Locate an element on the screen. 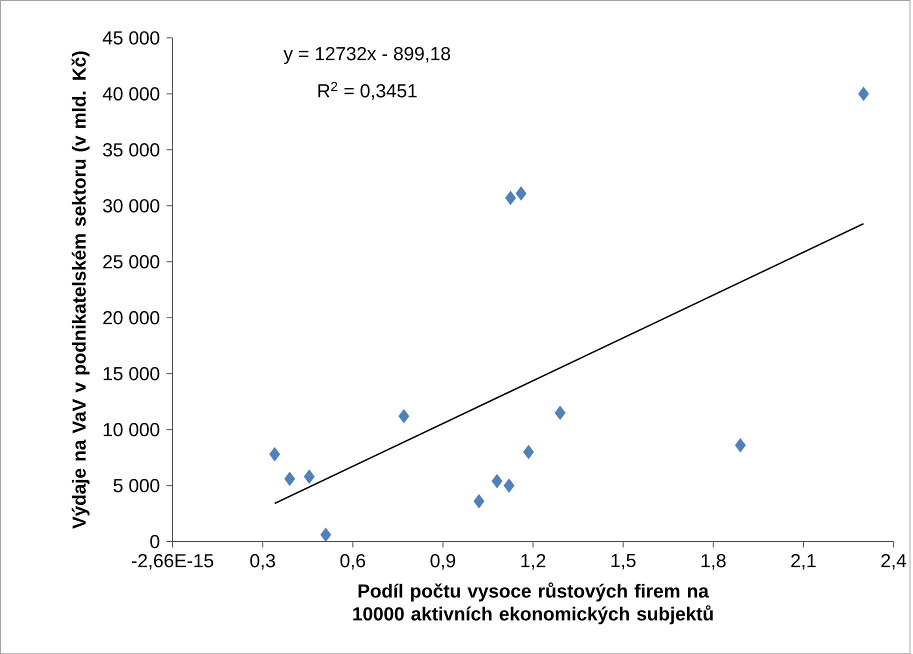  x-tick-label: 2,4 is located at coordinates (893, 562).